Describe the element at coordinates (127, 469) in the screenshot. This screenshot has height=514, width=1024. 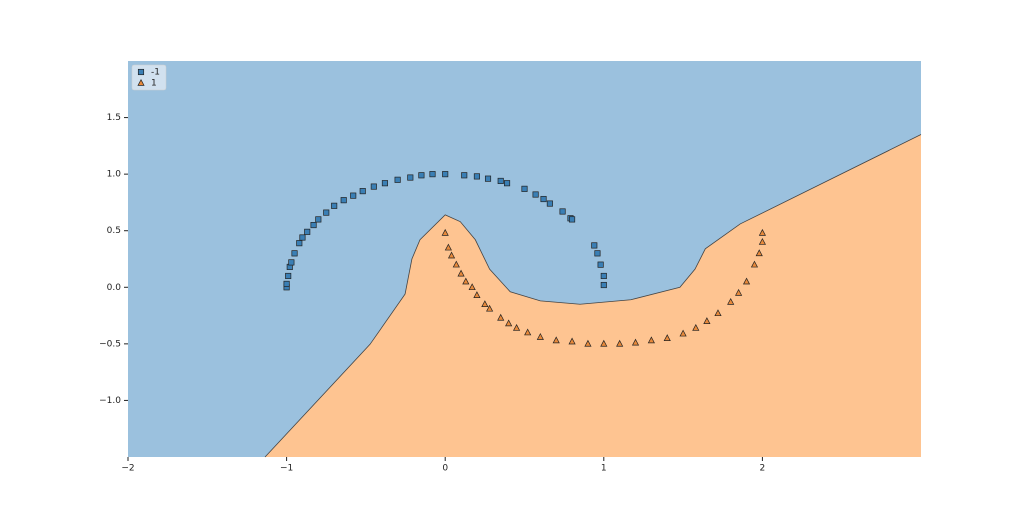
I see `x-tick-label: −2` at that location.